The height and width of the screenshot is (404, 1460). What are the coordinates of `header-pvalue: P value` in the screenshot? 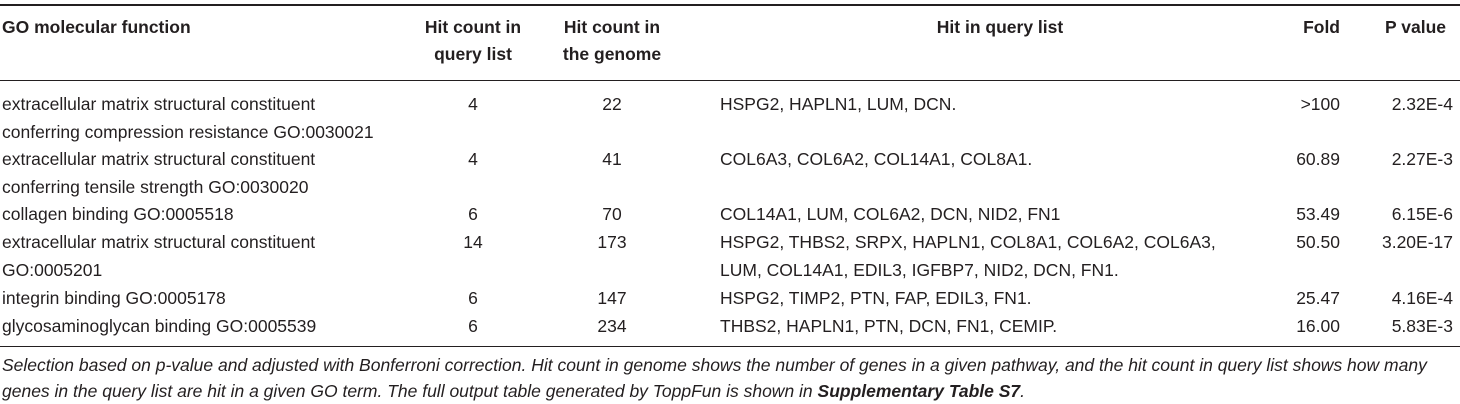 It's located at (1415, 27).